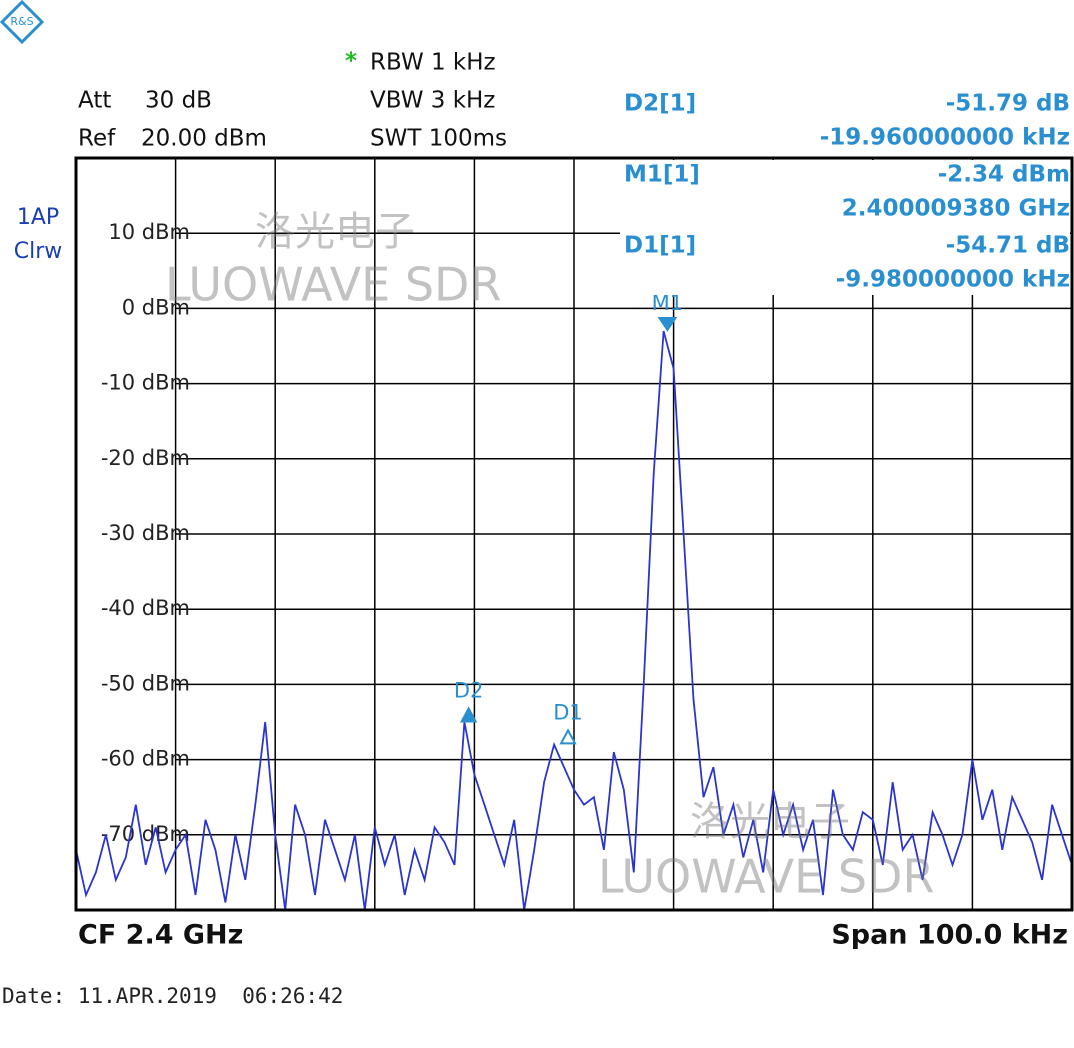  I want to click on att-label: Att, so click(94, 101).